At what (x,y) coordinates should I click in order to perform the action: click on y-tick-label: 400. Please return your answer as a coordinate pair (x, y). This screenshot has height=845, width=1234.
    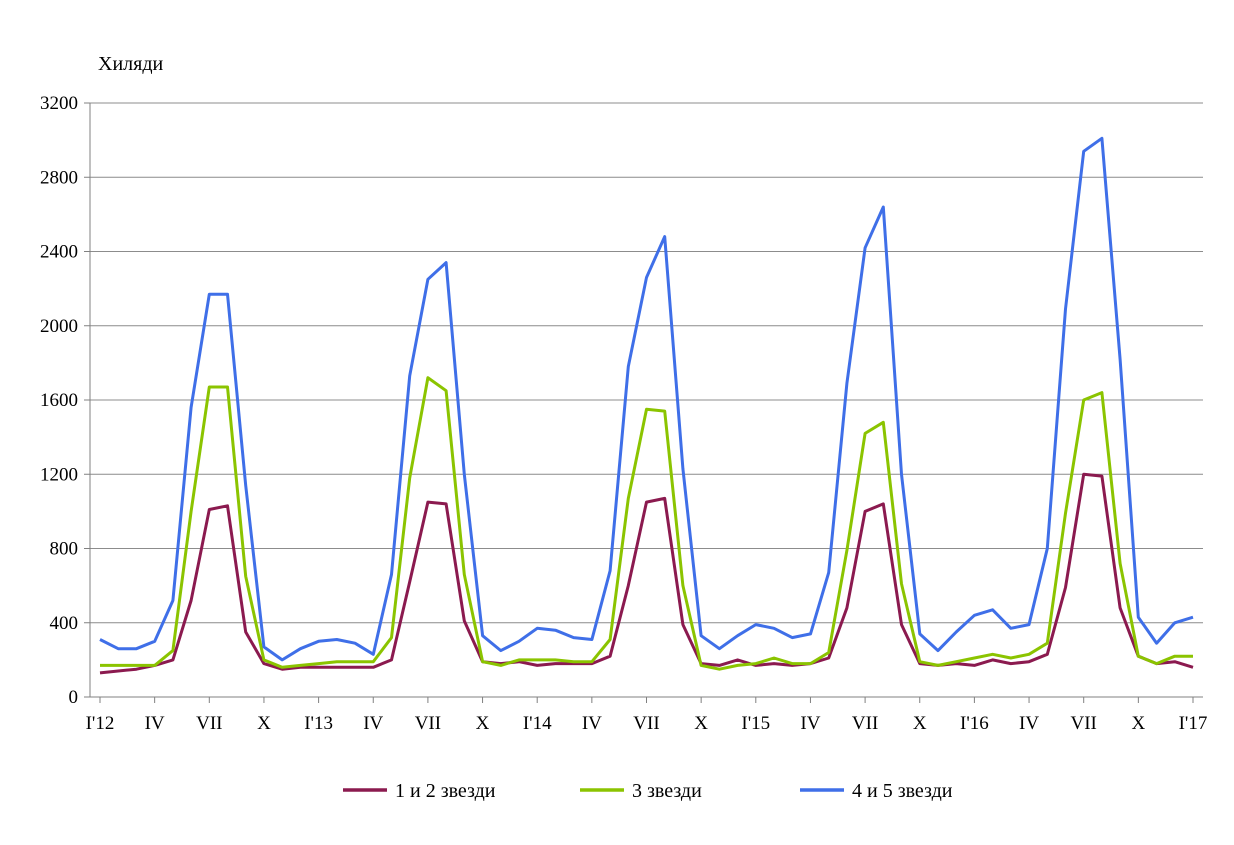
    Looking at the image, I should click on (64, 623).